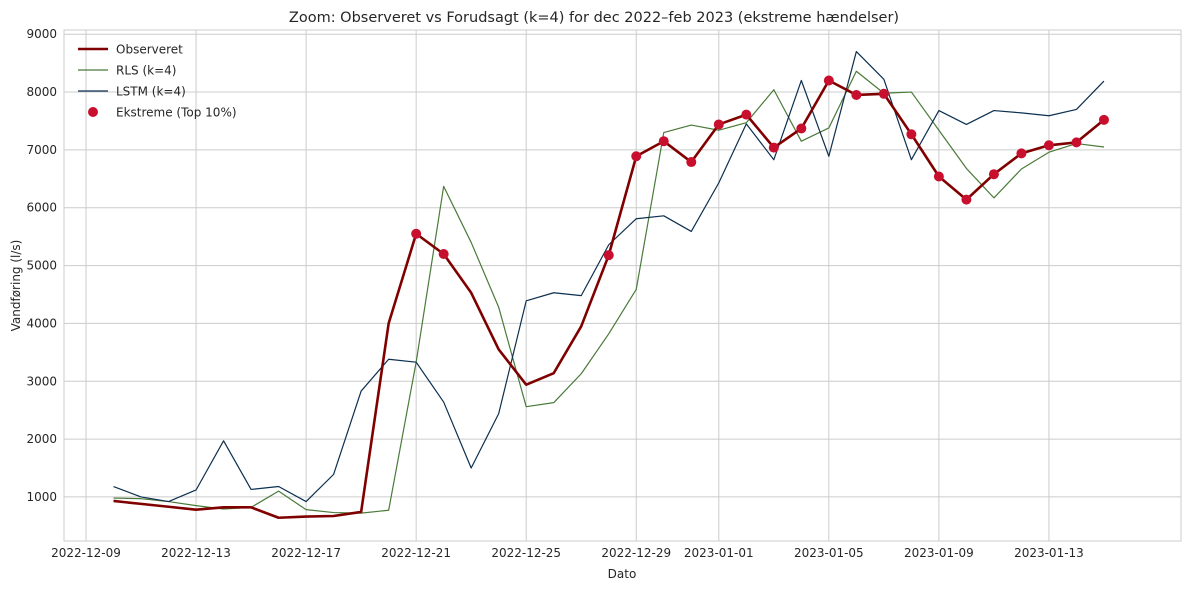 This screenshot has height=590, width=1189. Describe the element at coordinates (93, 112) in the screenshot. I see `legend-swatch` at that location.